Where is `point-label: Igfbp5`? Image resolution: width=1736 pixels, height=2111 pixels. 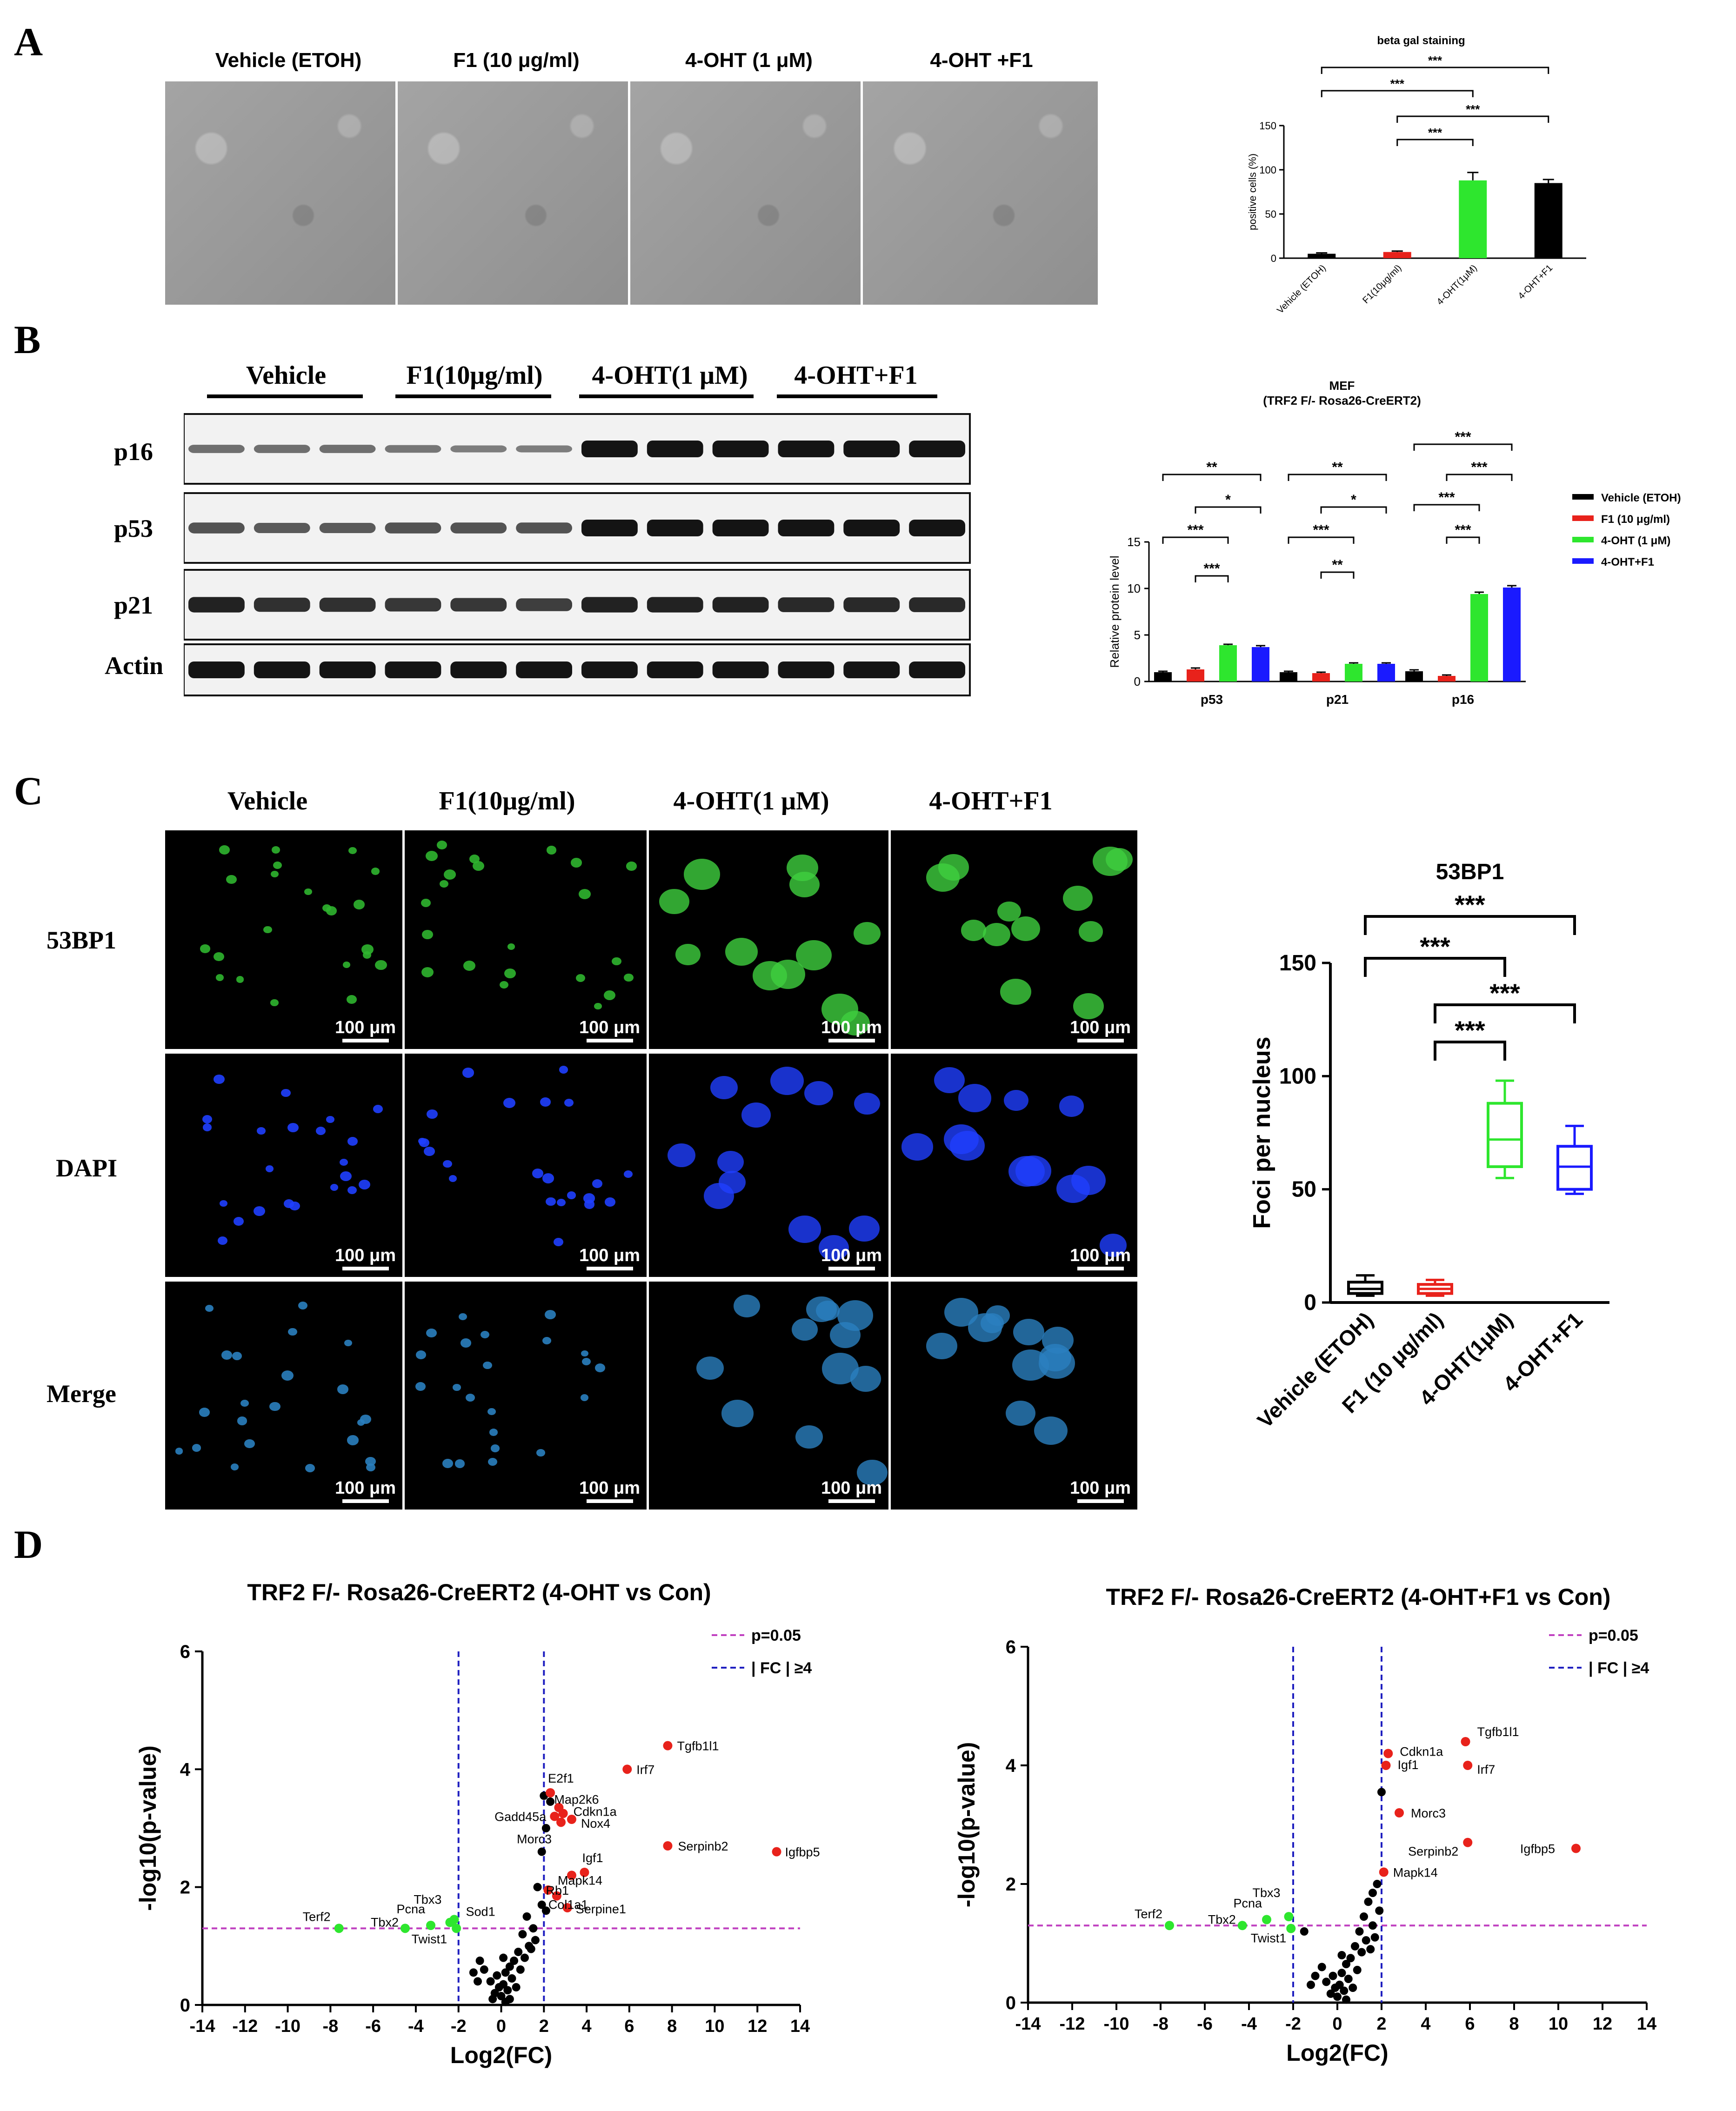 point-label: Igfbp5 is located at coordinates (802, 1852).